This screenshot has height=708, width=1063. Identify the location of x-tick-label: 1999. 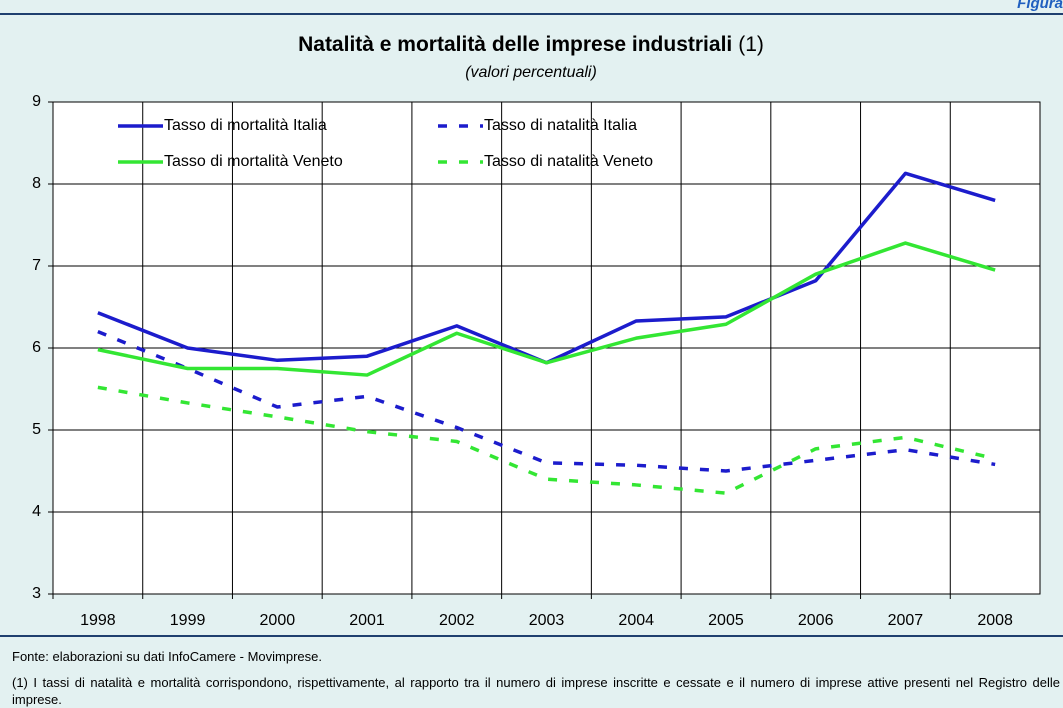
(188, 620).